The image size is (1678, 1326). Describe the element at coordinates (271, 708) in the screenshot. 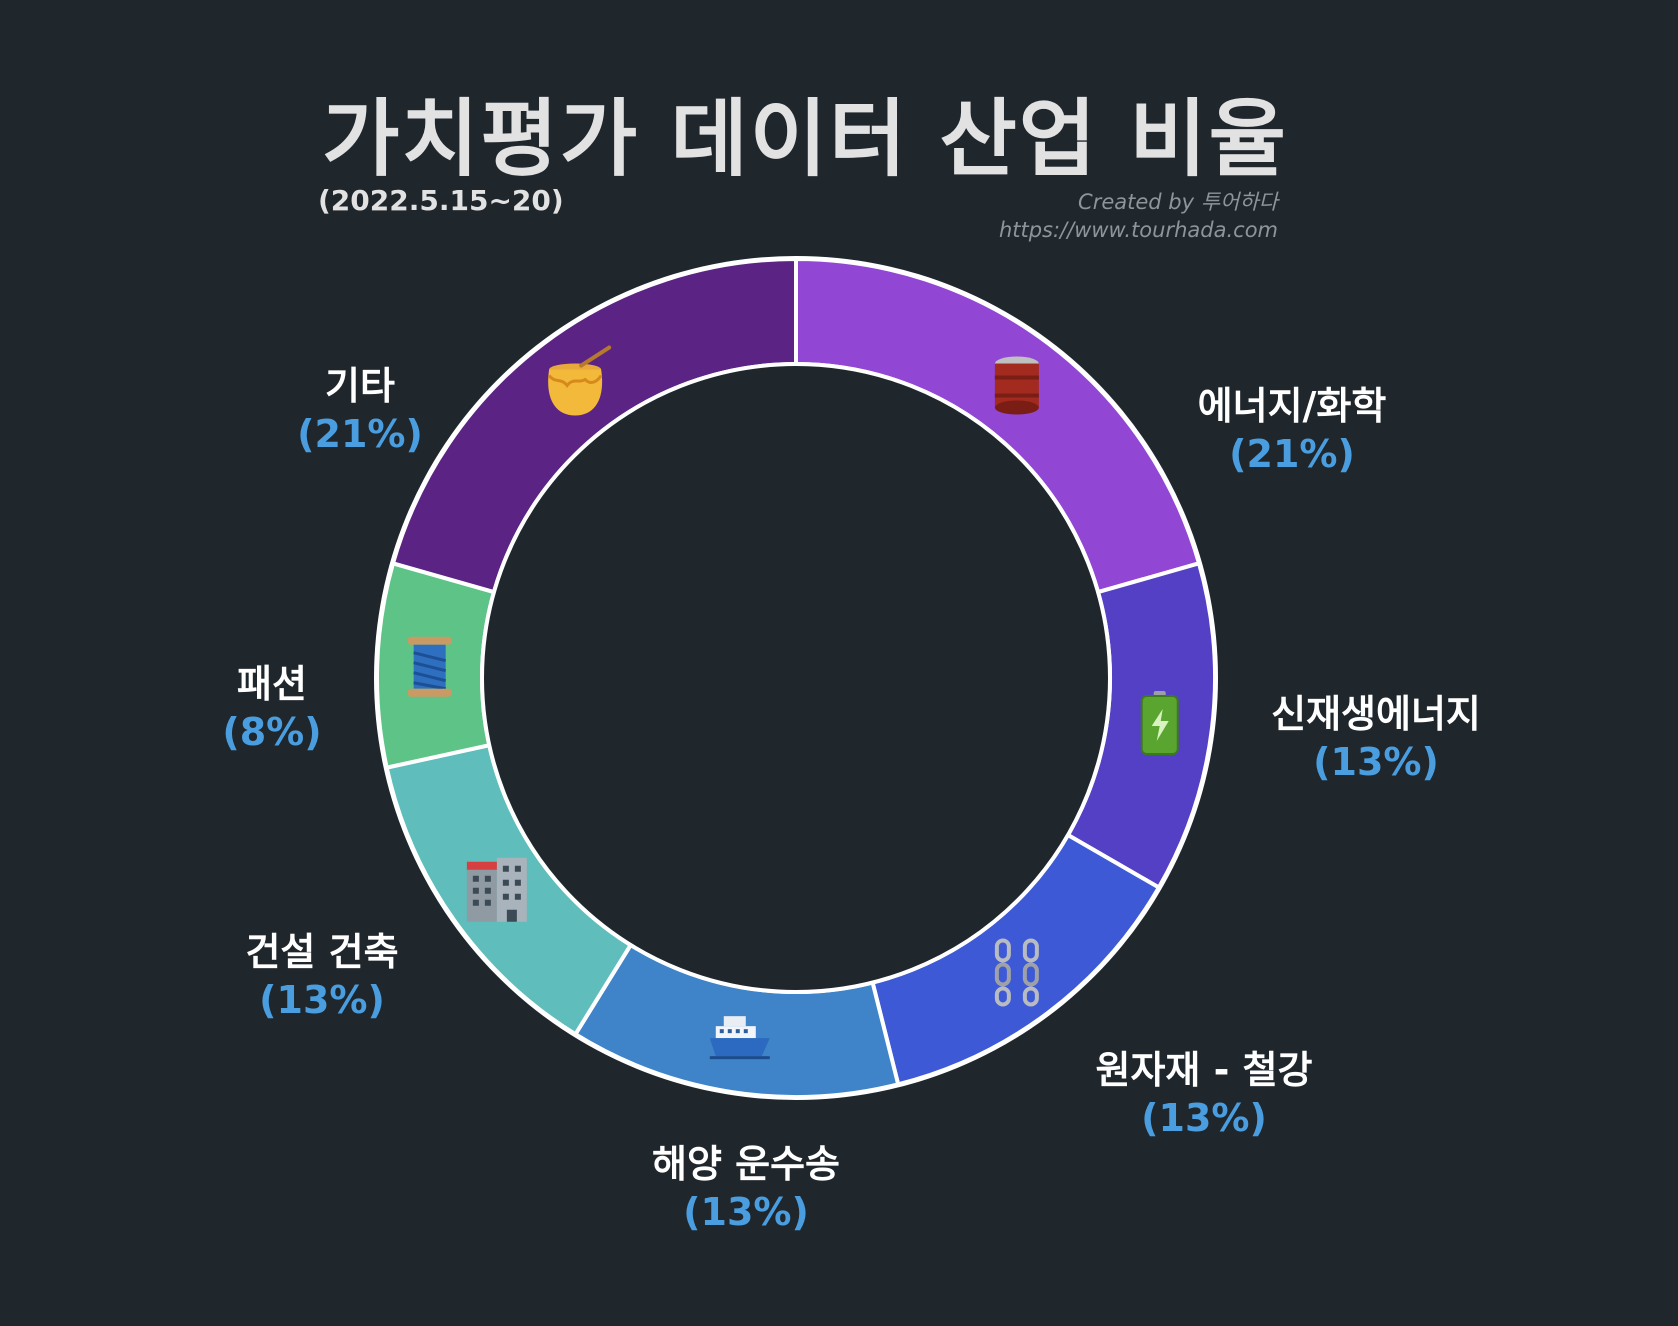

I see `slice-label-fashion: 패션 (8%)` at that location.